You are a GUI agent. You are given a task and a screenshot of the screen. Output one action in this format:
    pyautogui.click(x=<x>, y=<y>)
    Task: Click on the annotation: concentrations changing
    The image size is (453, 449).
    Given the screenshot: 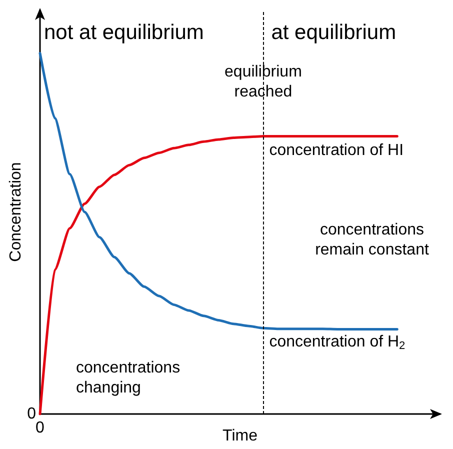 What is the action you would take?
    pyautogui.click(x=128, y=378)
    